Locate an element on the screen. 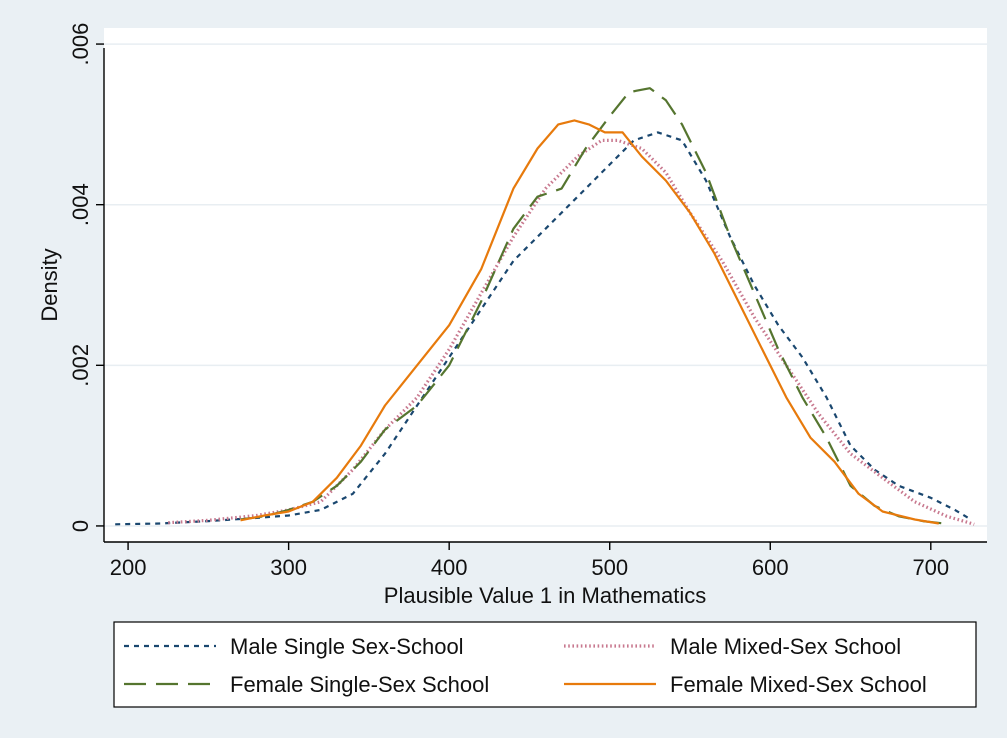 The width and height of the screenshot is (1007, 738). y-tick-label-1: .002 is located at coordinates (80, 365).